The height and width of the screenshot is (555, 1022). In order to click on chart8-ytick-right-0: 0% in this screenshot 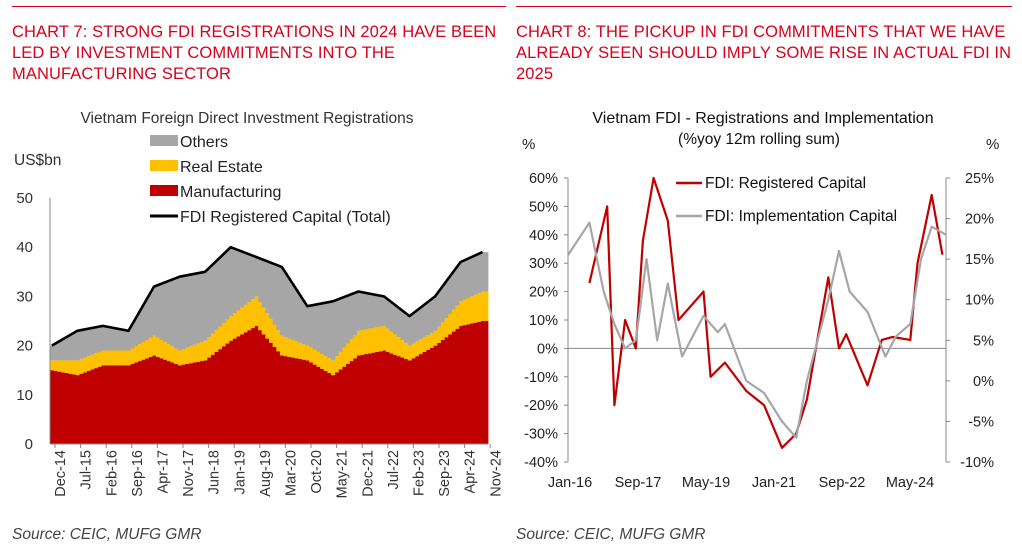, I will do `click(983, 382)`.